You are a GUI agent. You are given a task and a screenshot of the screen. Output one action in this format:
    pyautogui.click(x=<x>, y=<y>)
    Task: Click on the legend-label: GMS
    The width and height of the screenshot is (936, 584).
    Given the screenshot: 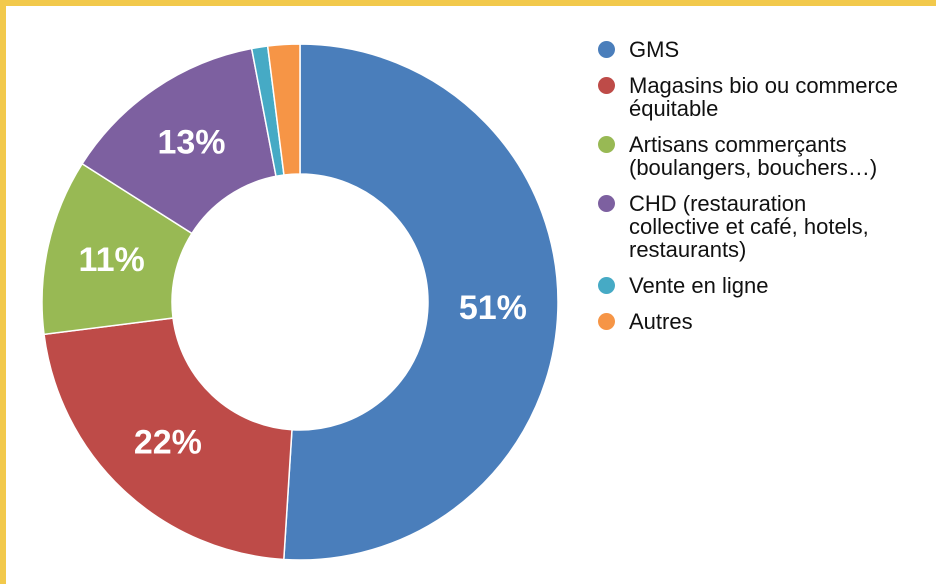 What is the action you would take?
    pyautogui.click(x=654, y=49)
    